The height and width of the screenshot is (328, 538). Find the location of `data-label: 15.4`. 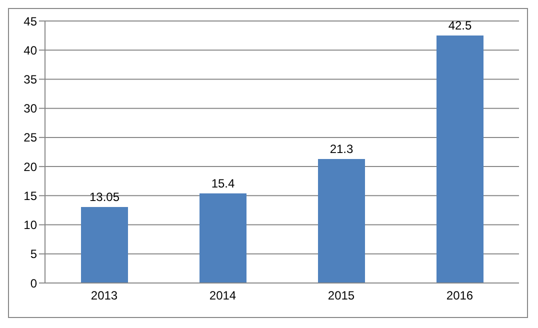

data-label: 15.4 is located at coordinates (223, 183).